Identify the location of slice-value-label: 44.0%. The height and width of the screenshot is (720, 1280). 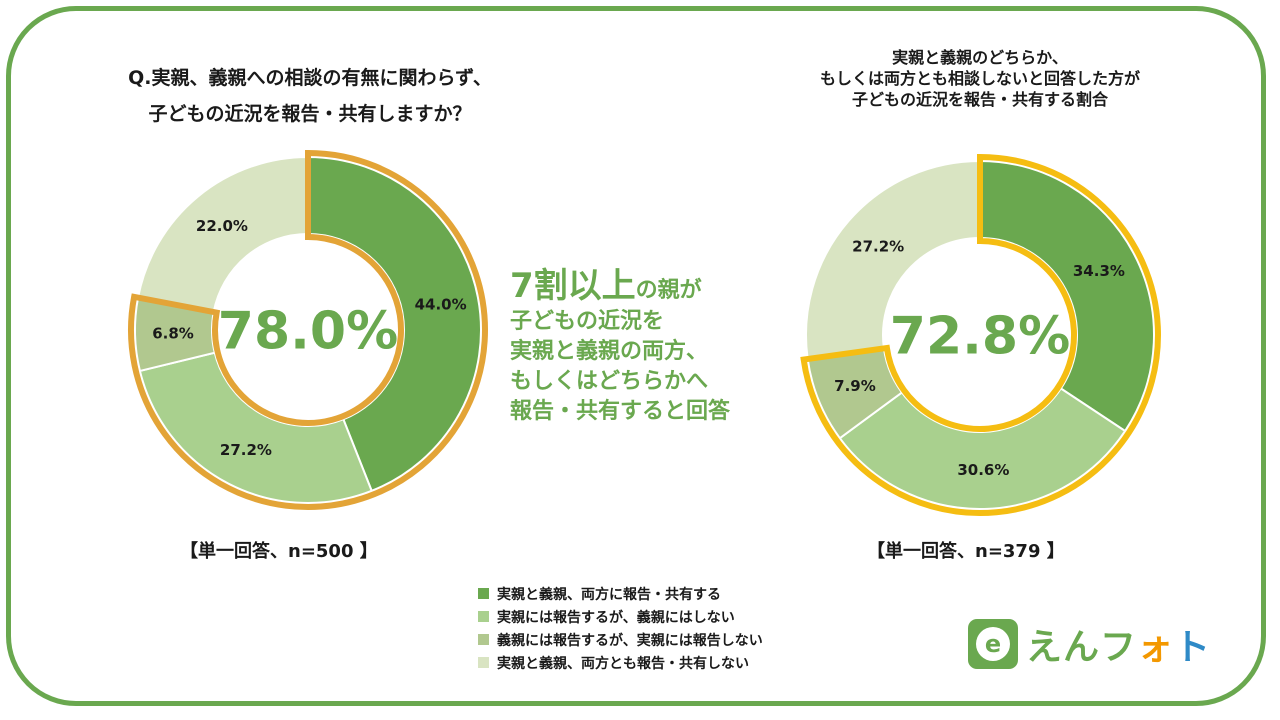
(441, 305).